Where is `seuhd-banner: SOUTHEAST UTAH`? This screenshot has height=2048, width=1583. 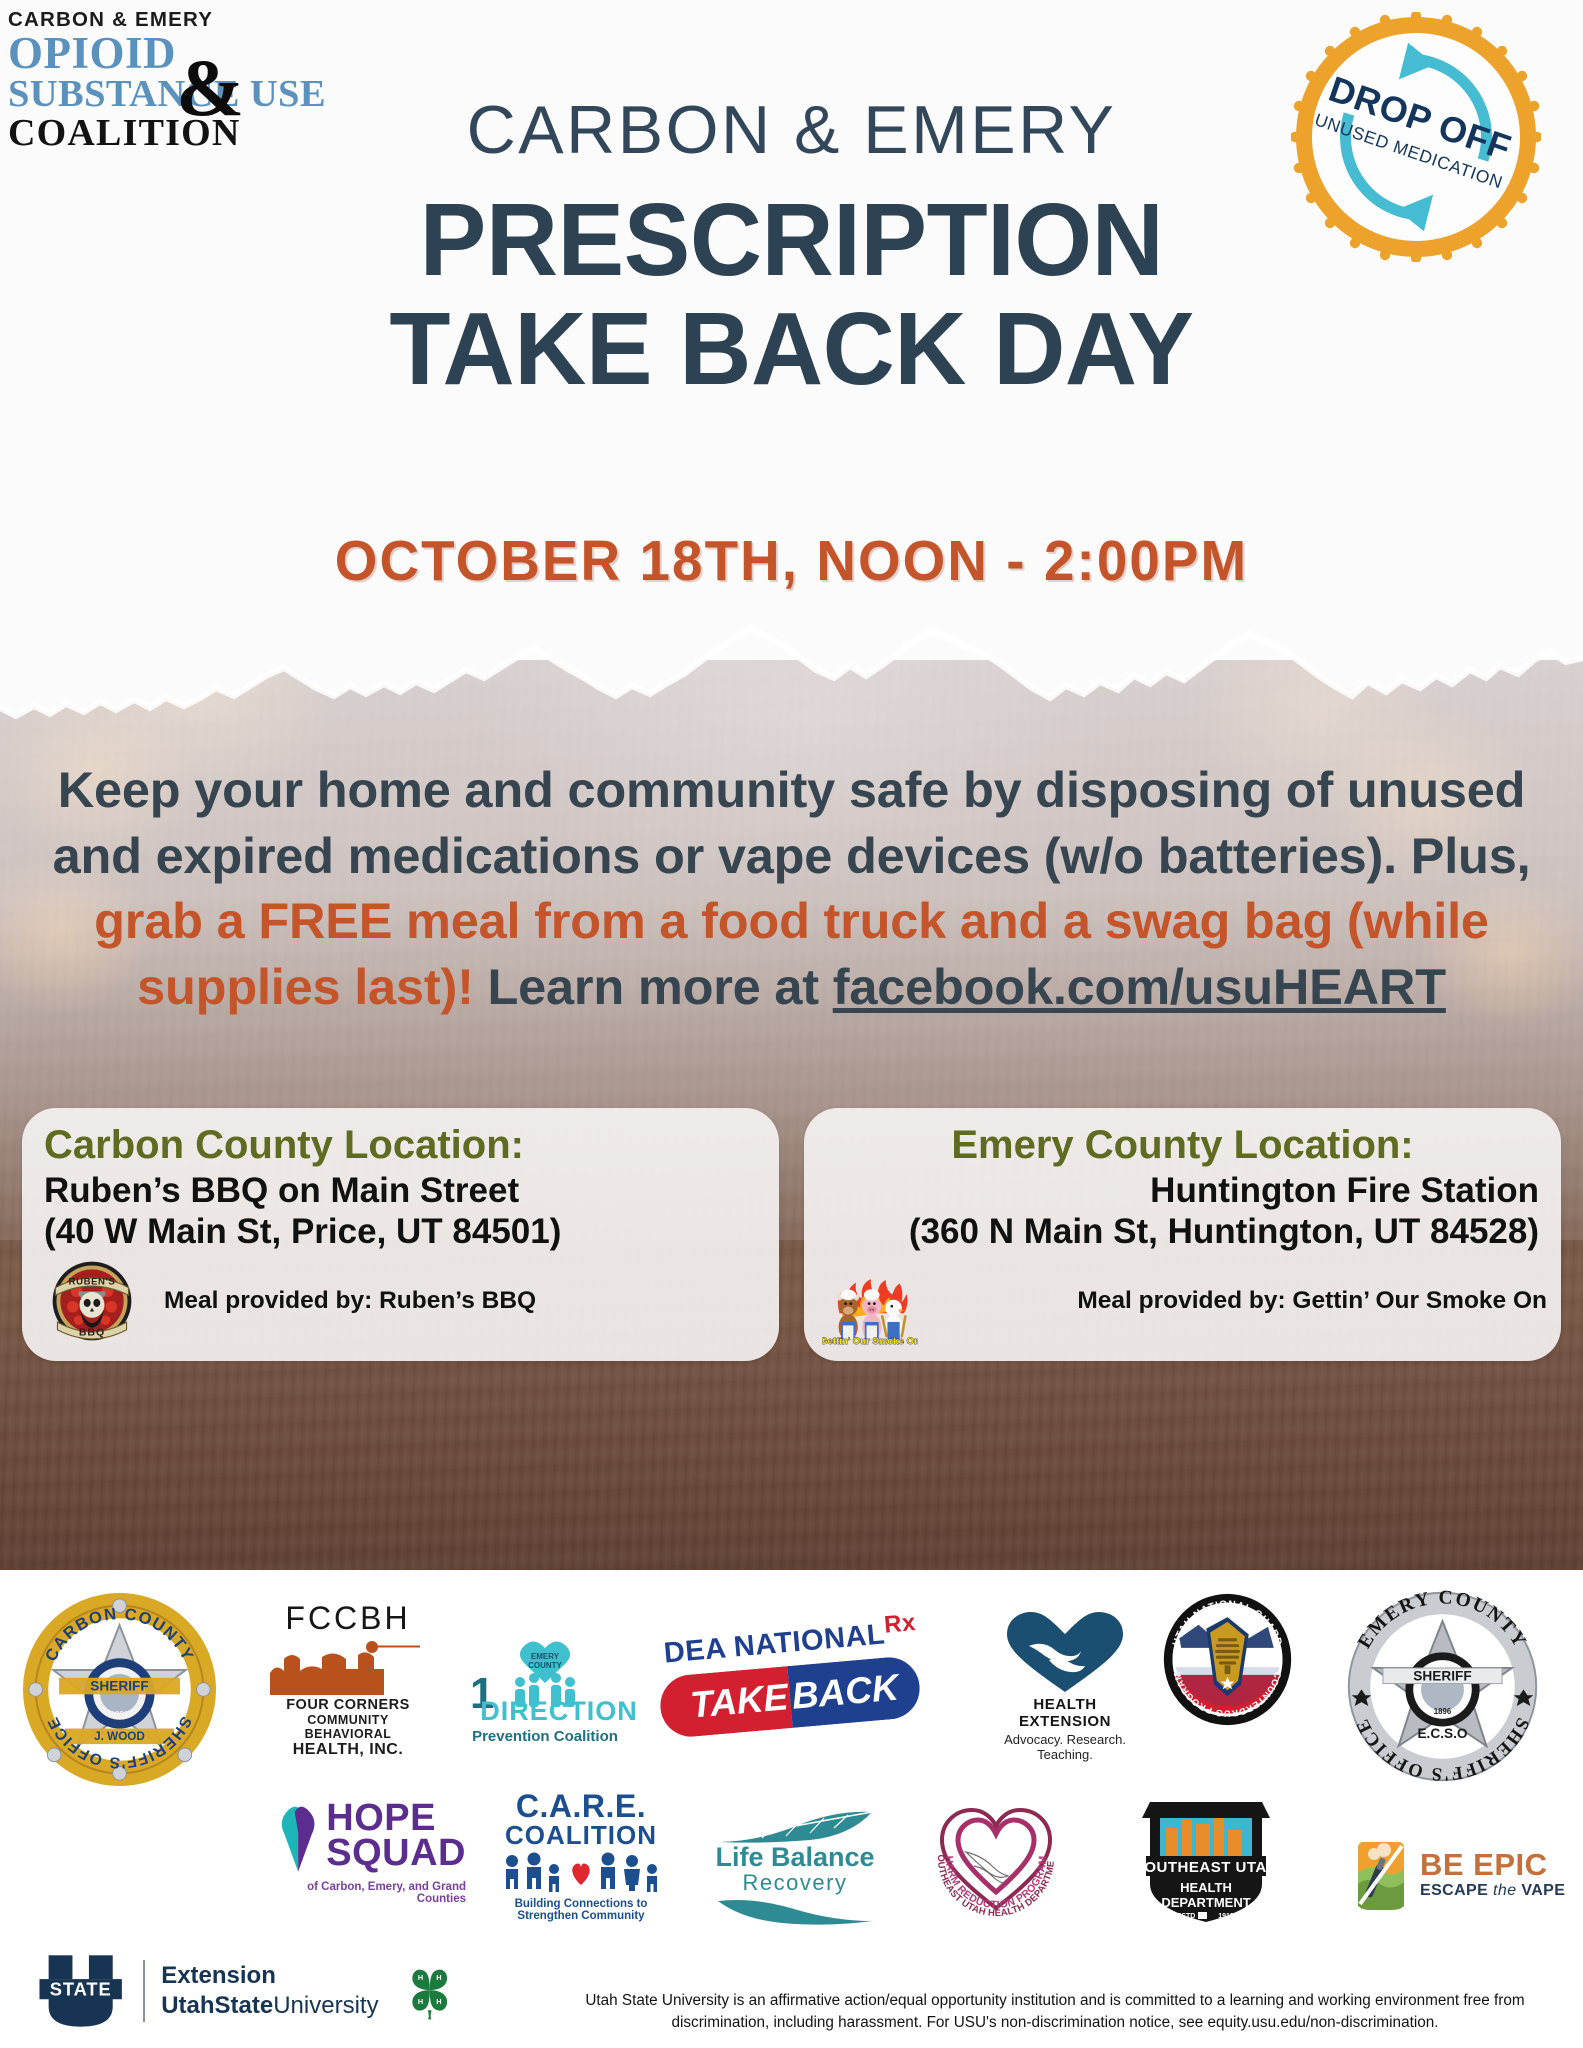
seuhd-banner: SOUTHEAST UTAH is located at coordinates (1206, 1867).